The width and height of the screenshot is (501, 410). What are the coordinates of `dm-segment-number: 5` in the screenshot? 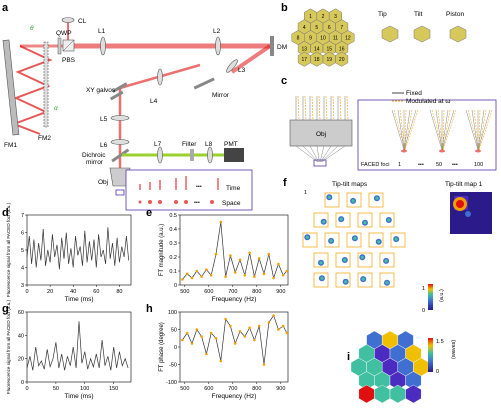 It's located at (316, 28).